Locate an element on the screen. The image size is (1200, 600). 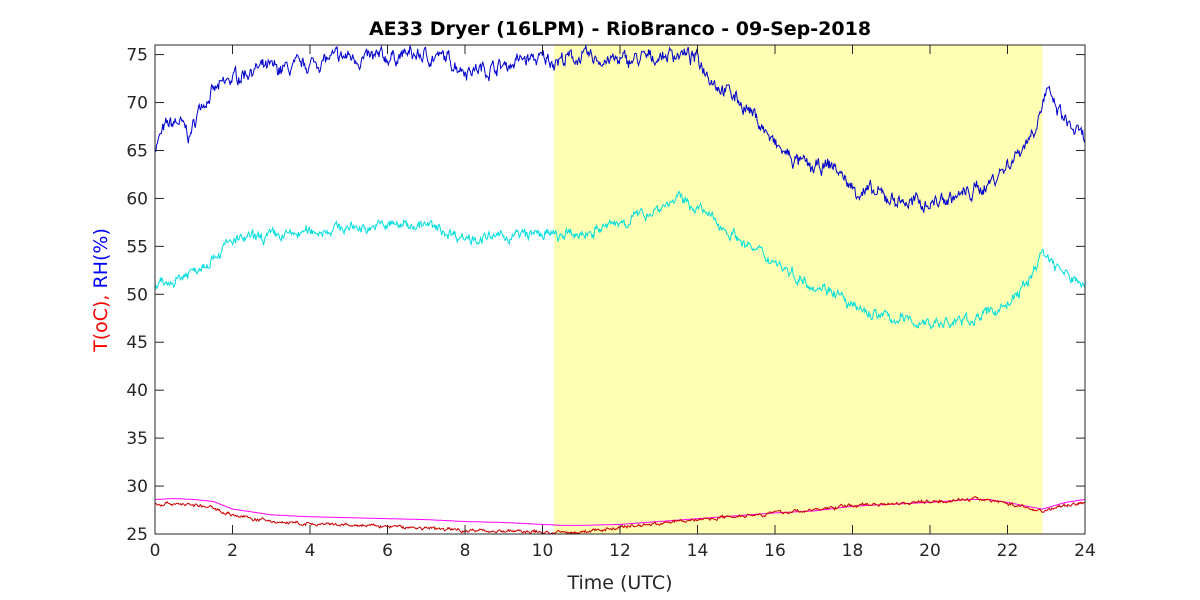
x-axis-title: Time (UTC) is located at coordinates (619, 583).